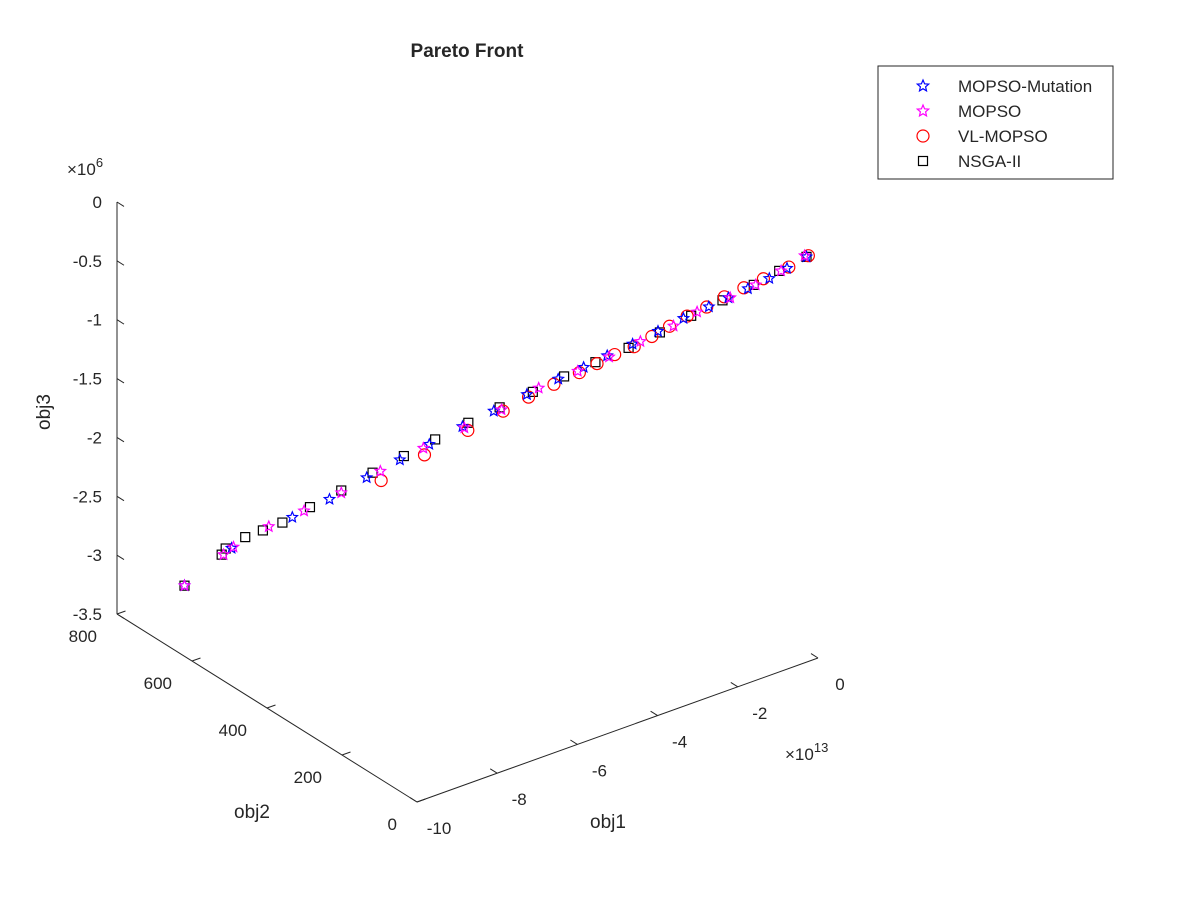 The width and height of the screenshot is (1200, 900). What do you see at coordinates (94, 437) in the screenshot?
I see `z-tick-label: -2` at bounding box center [94, 437].